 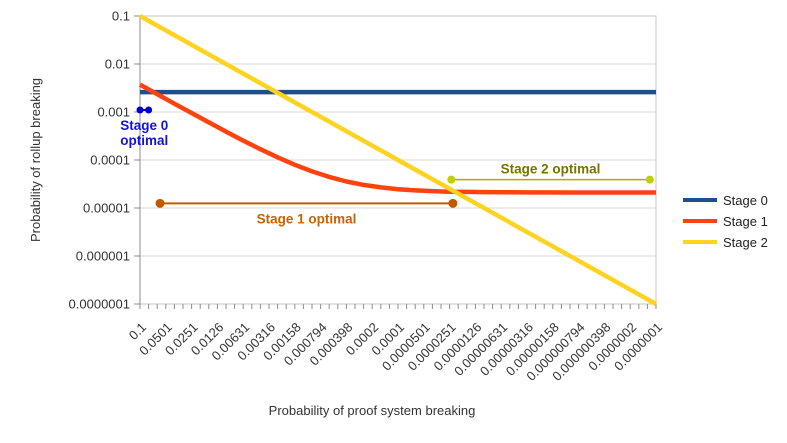 I want to click on legend-label-stage-1: Stage 1, so click(x=745, y=221).